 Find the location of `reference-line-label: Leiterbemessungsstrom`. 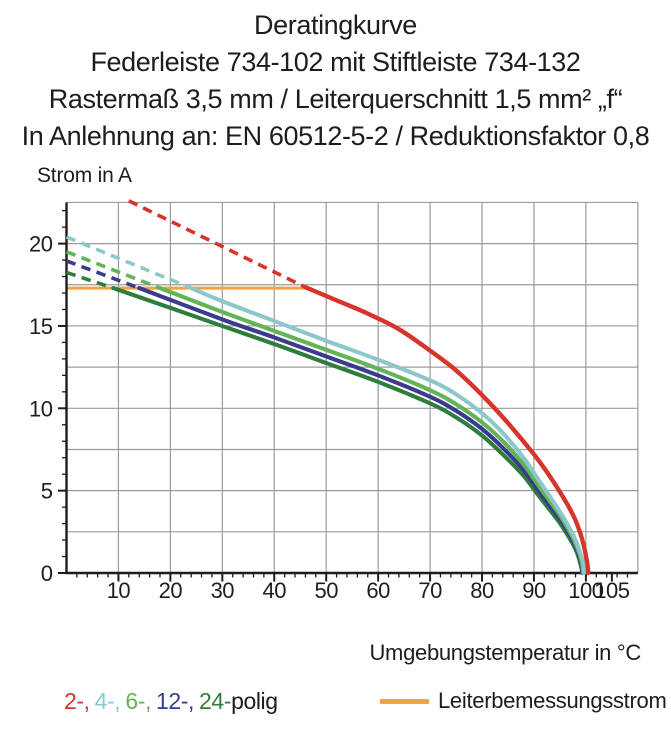

reference-line-label: Leiterbemessungsstrom is located at coordinates (552, 700).